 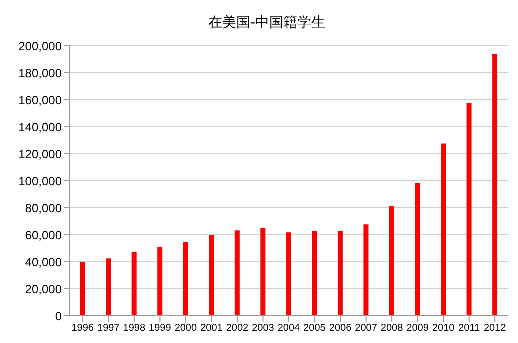 I want to click on x-tick-label: 1997, so click(x=109, y=328).